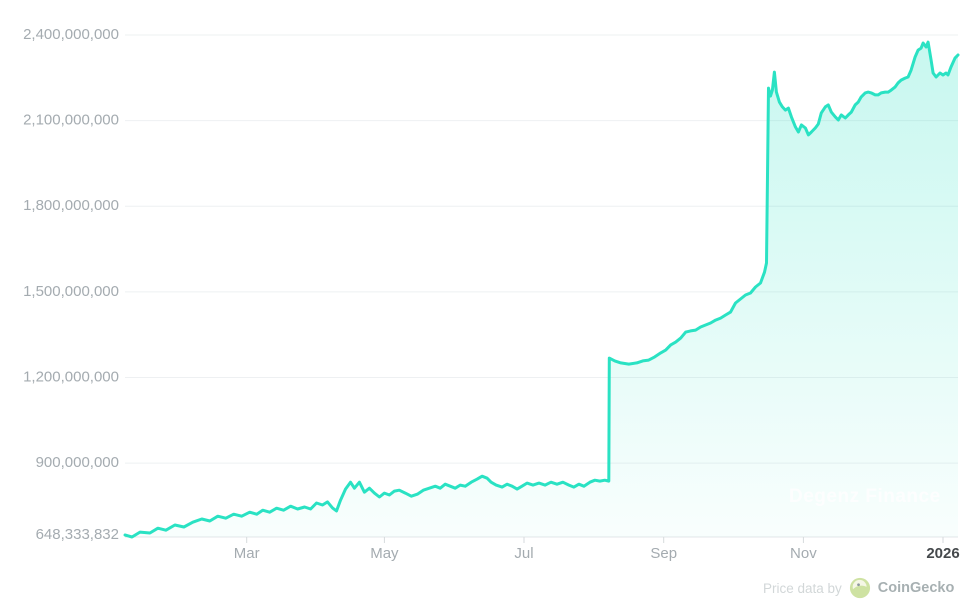  What do you see at coordinates (77, 534) in the screenshot?
I see `y-axis-min-label: 648,333,832` at bounding box center [77, 534].